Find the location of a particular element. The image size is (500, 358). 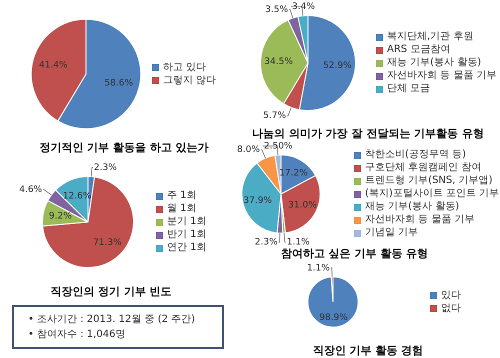

legend-label: 복지단체,기관 후원 is located at coordinates (430, 37).